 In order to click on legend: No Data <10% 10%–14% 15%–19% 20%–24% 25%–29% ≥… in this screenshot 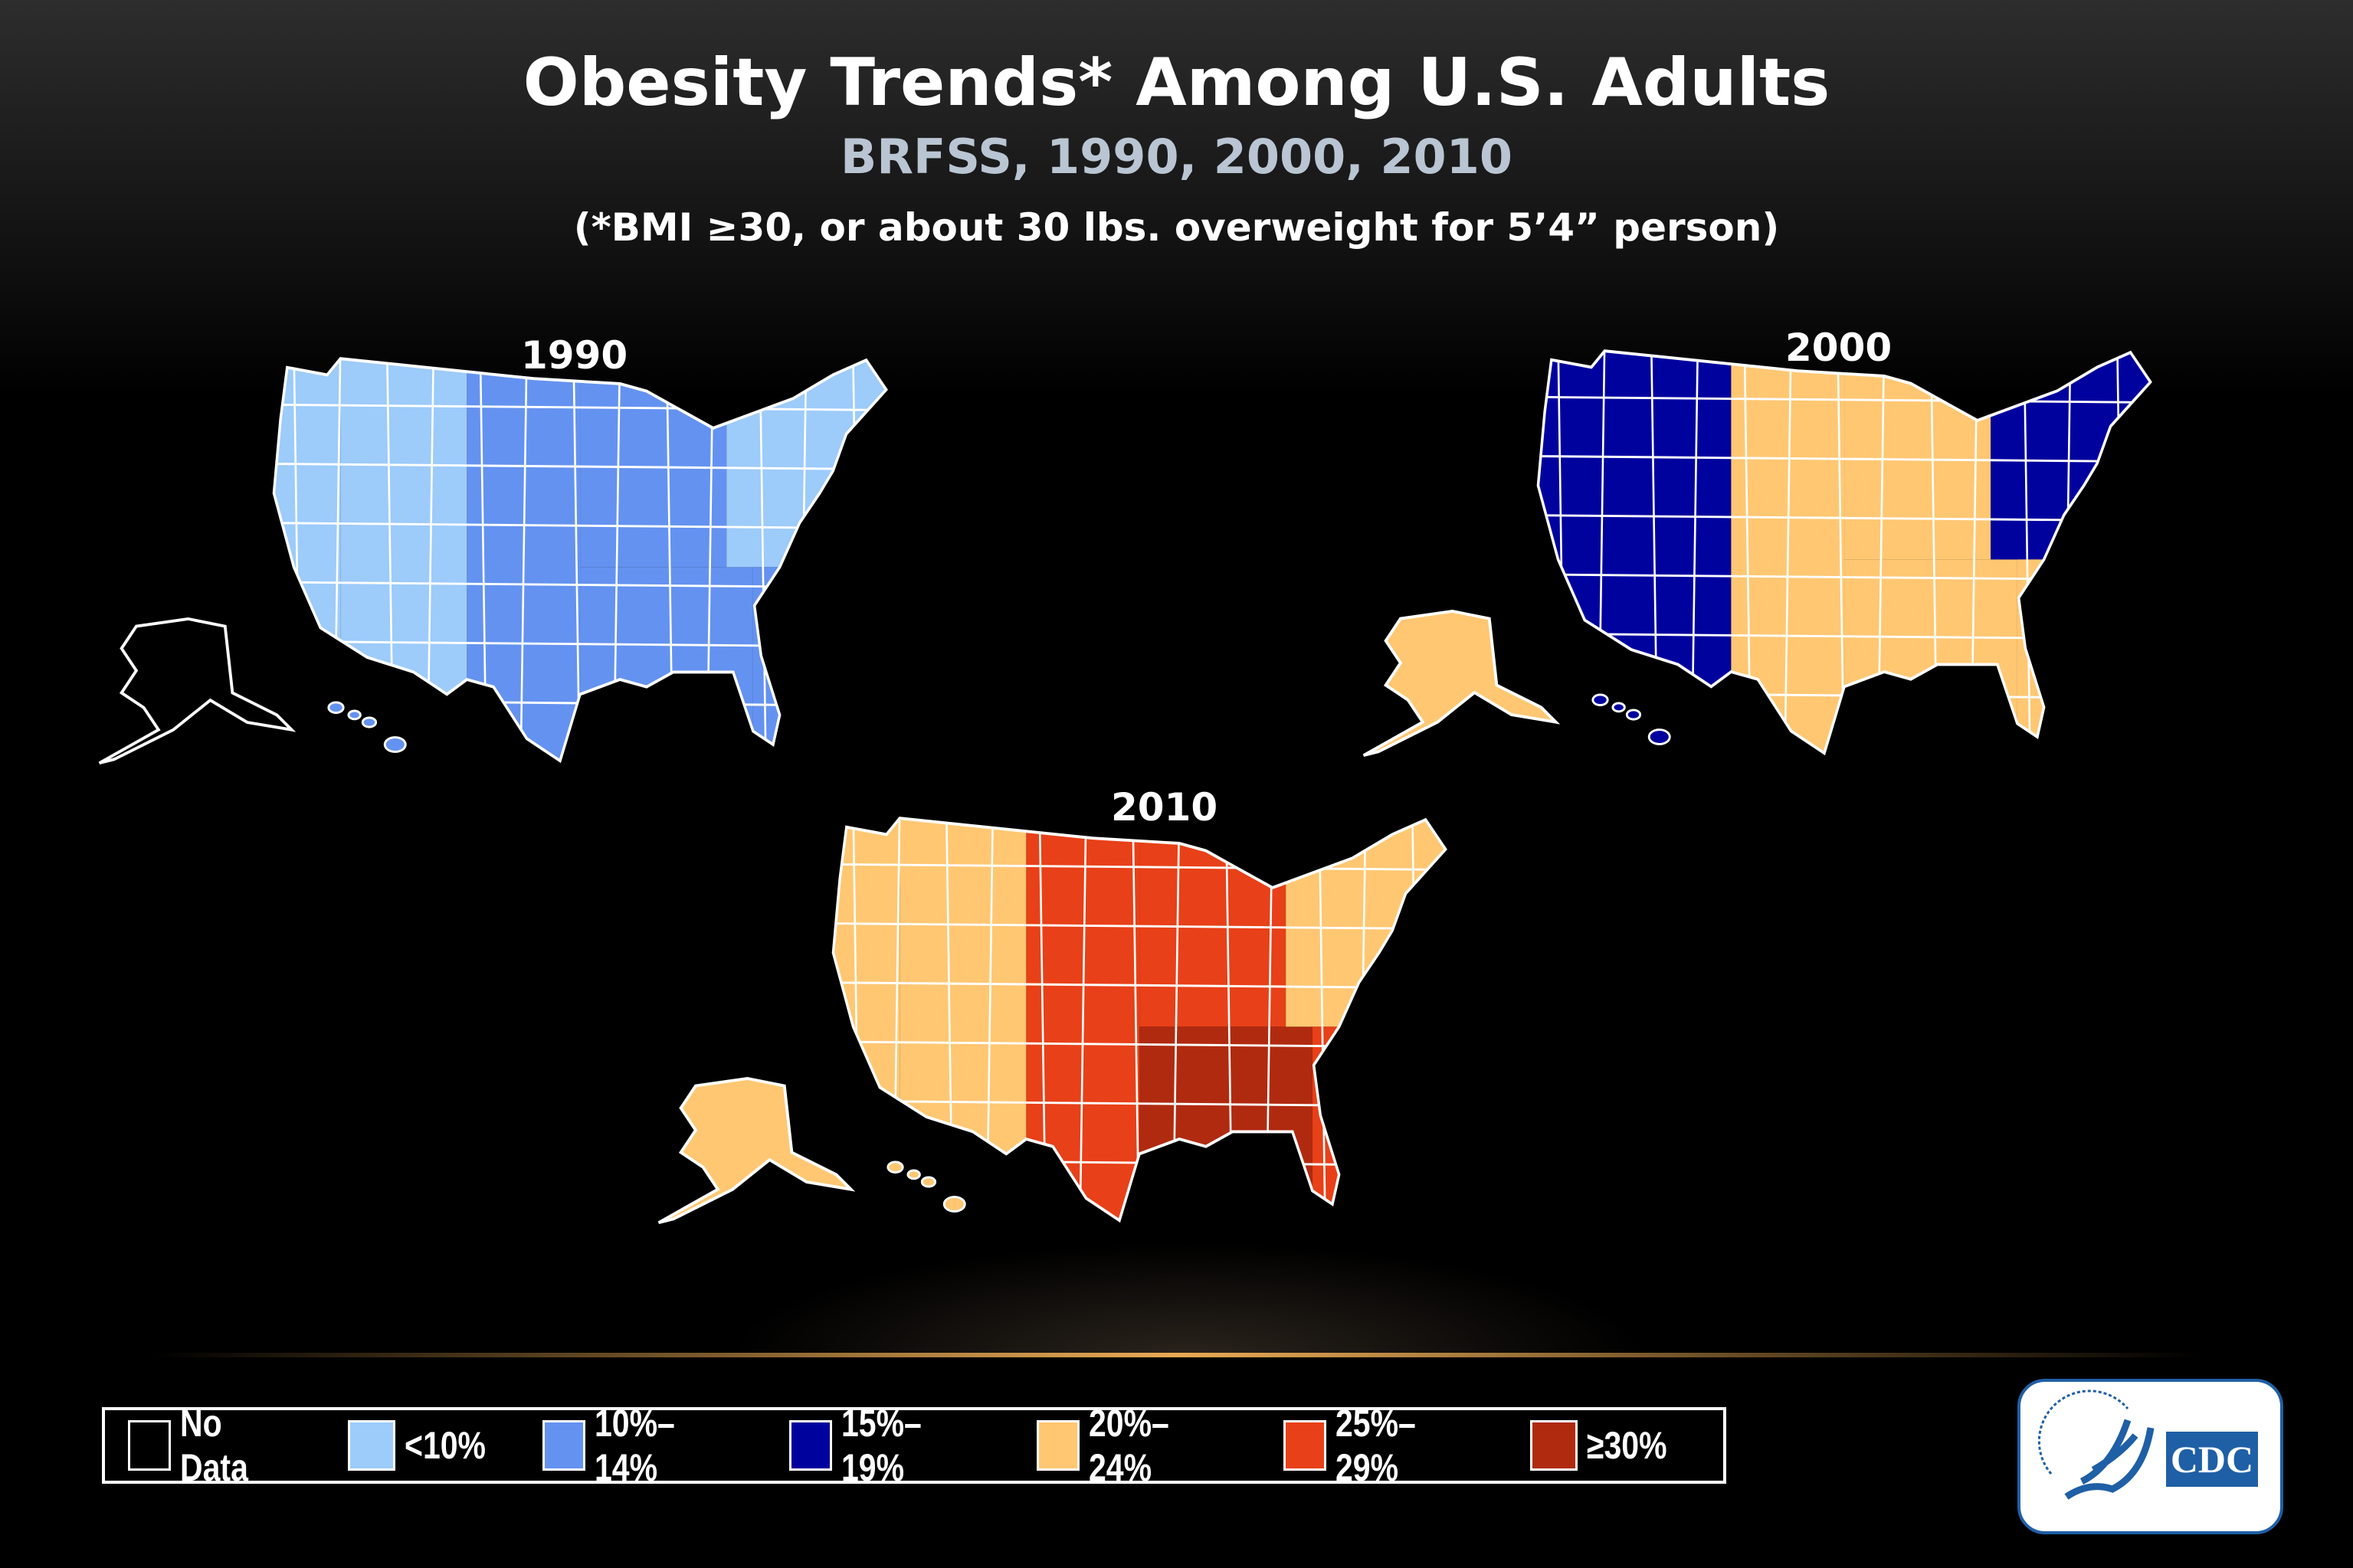, I will do `click(914, 1445)`.